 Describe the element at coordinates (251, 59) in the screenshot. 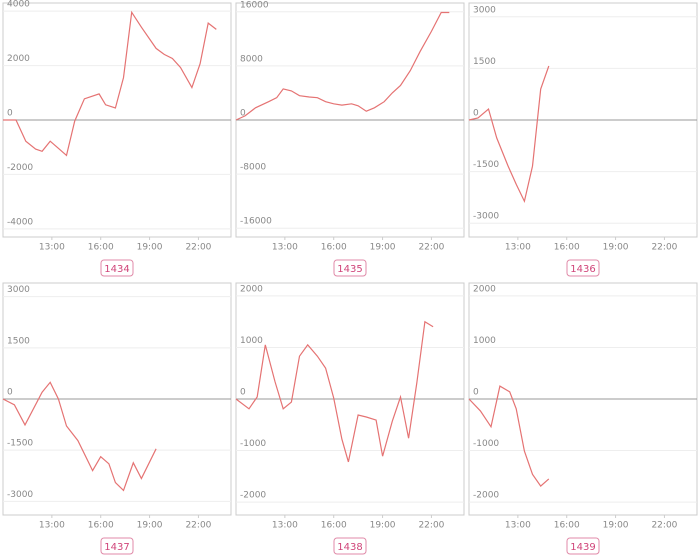

I see `y-tick-label: 8000` at that location.